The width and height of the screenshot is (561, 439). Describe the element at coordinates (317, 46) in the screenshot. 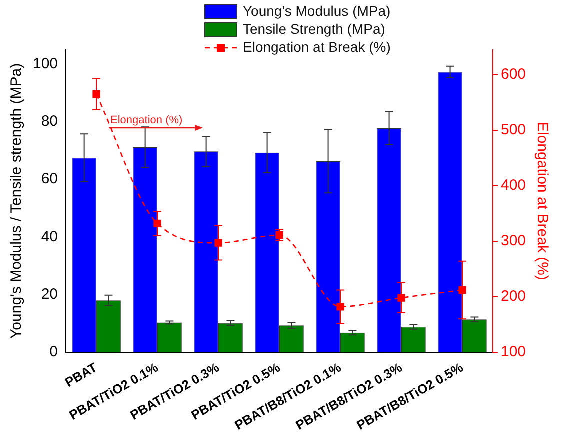

I see `legend-label: Elongation at Break (%)` at that location.